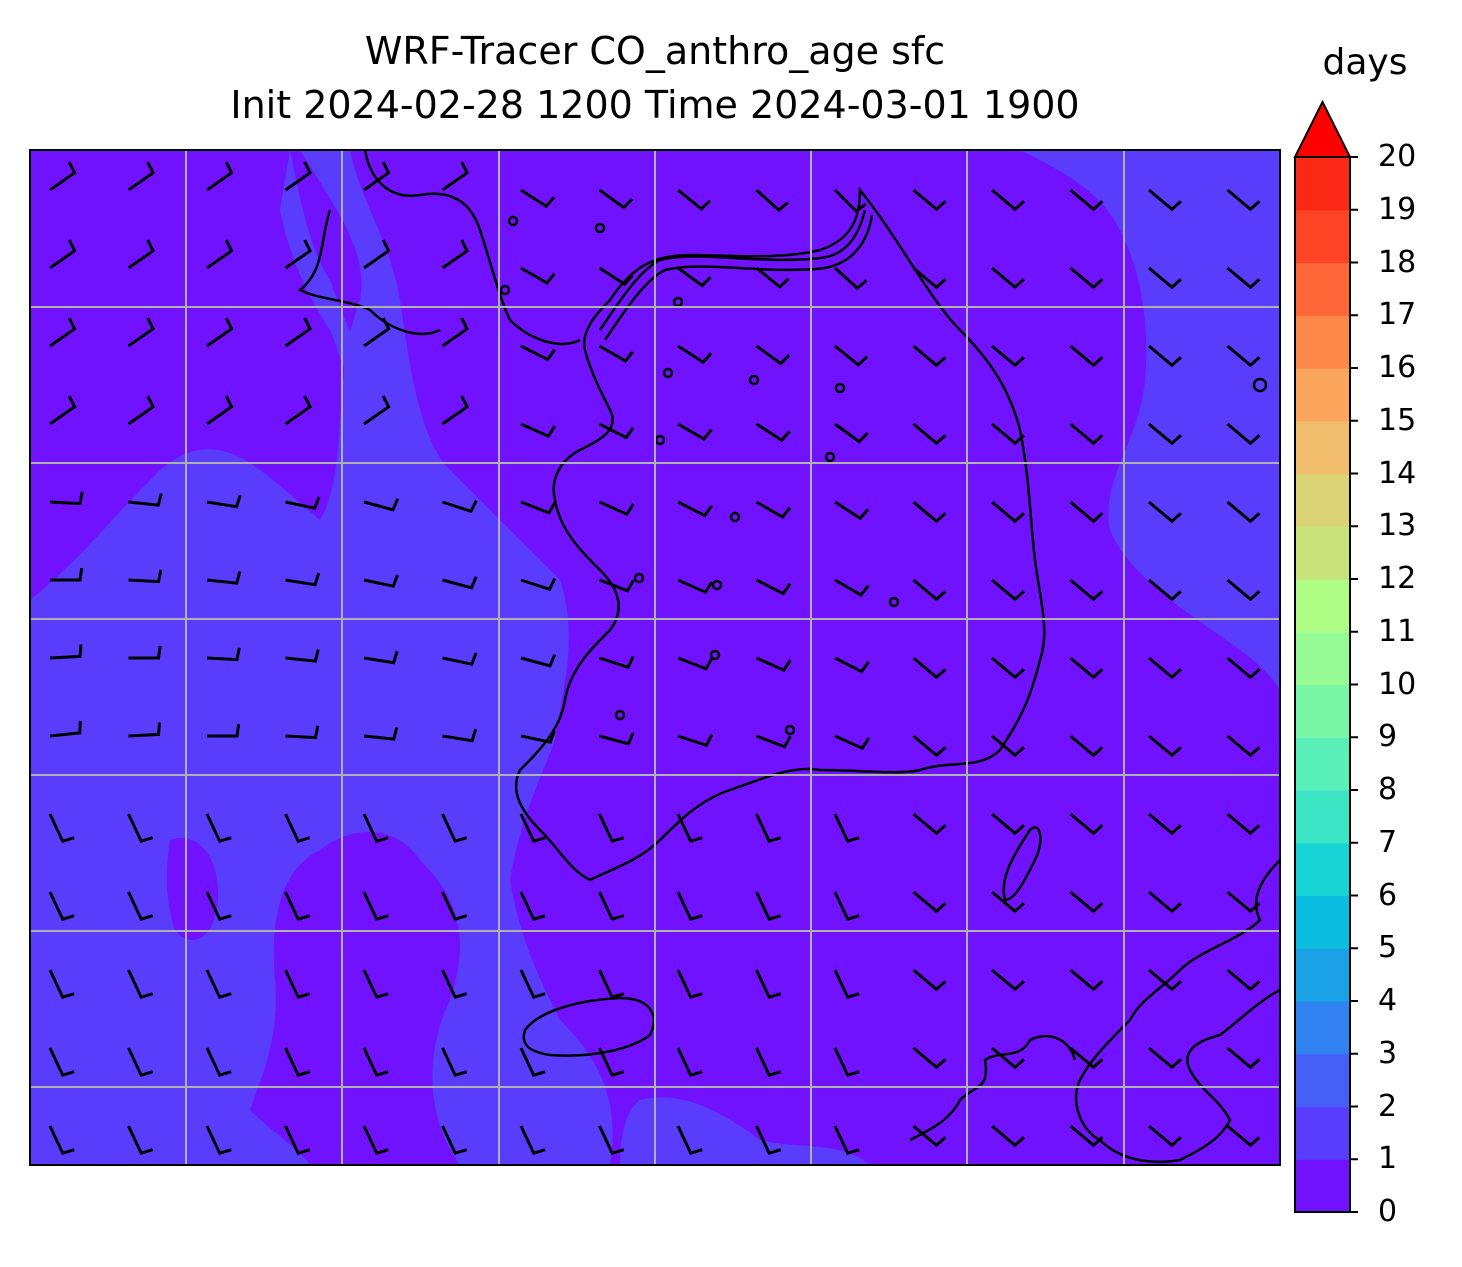  What do you see at coordinates (369, 272) in the screenshot?
I see `coastline-bay` at bounding box center [369, 272].